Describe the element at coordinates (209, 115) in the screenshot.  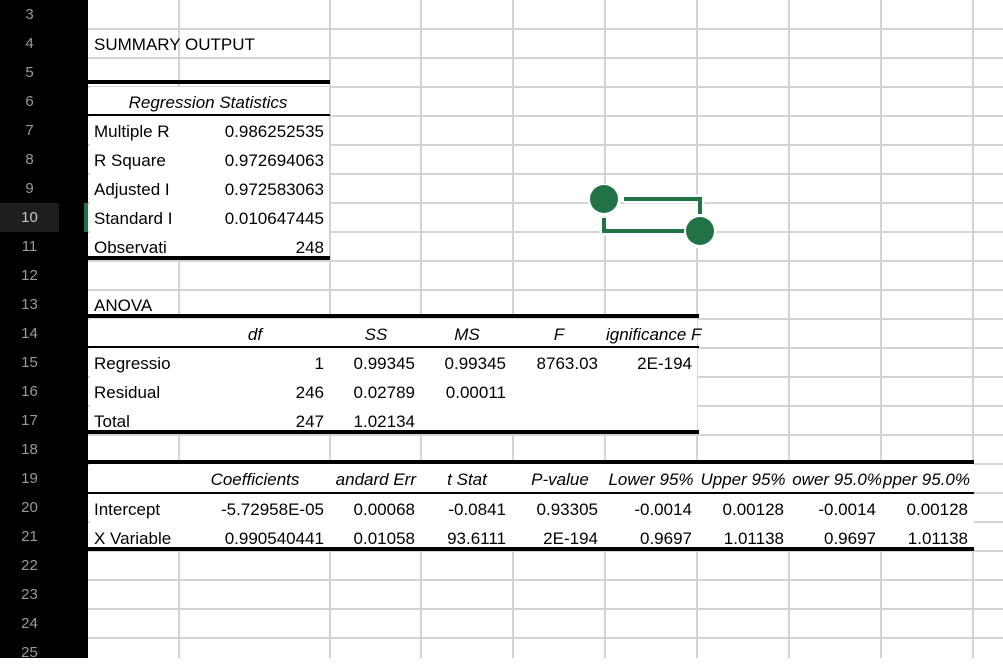
I see `header-underline` at that location.